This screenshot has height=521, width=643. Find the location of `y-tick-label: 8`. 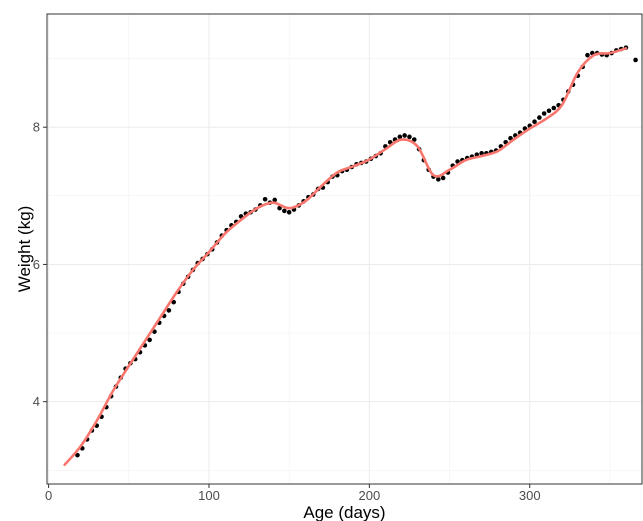

y-tick-label: 8 is located at coordinates (36, 127).